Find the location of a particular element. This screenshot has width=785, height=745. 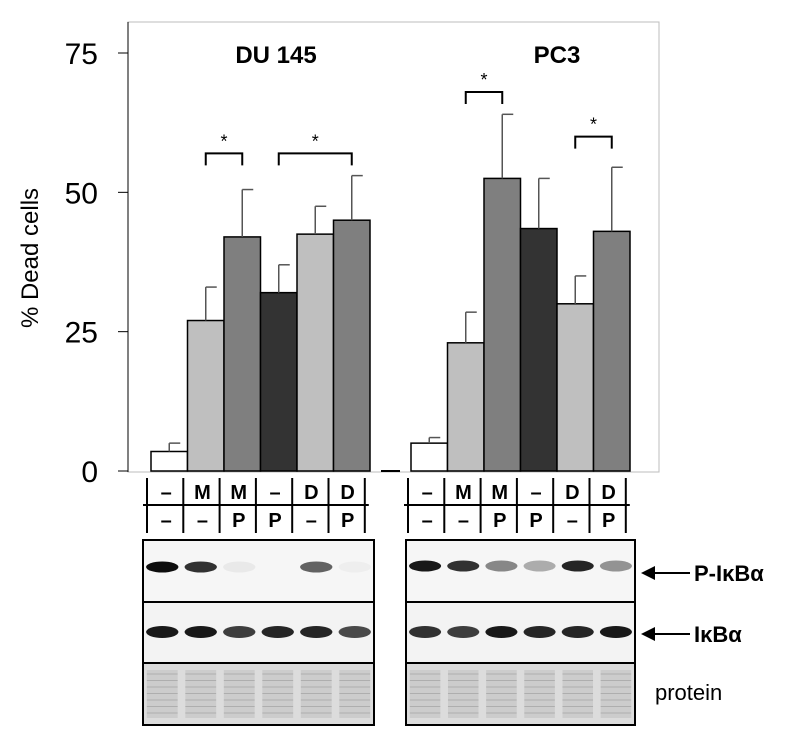

y-tick-label: 50 is located at coordinates (81, 193).